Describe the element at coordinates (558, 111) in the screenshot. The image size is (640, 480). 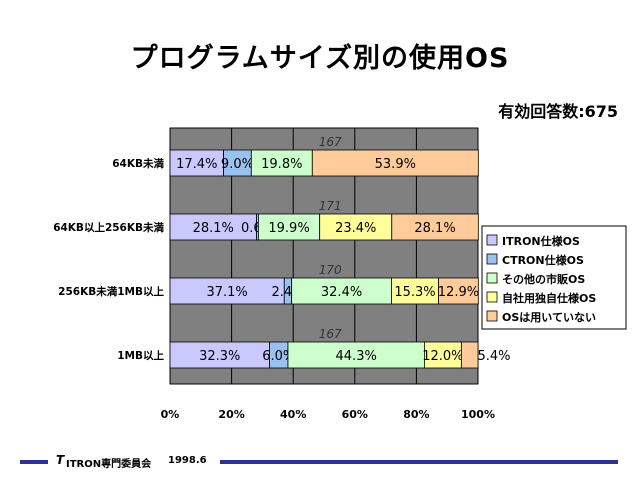
I see `response-count: 有効回答数:675` at that location.